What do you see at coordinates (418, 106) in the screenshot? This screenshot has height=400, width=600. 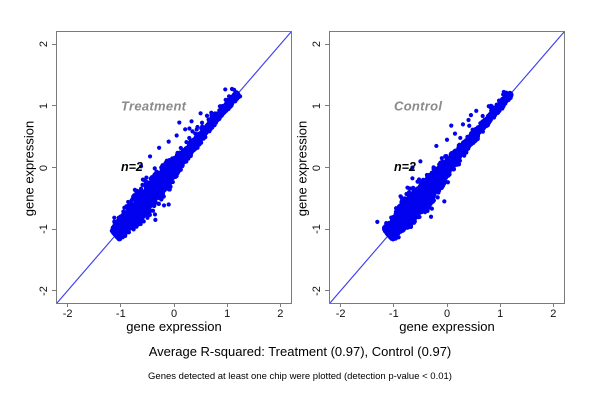 I see `panel-label-control: Control` at bounding box center [418, 106].